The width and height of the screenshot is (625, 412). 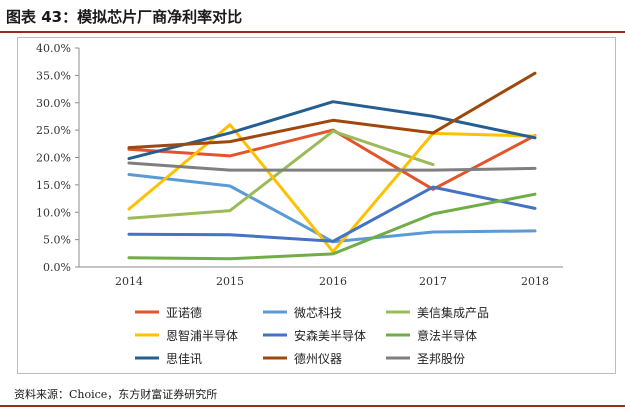 What do you see at coordinates (453, 312) in the screenshot?
I see `legend-label: 美信集成产品` at bounding box center [453, 312].